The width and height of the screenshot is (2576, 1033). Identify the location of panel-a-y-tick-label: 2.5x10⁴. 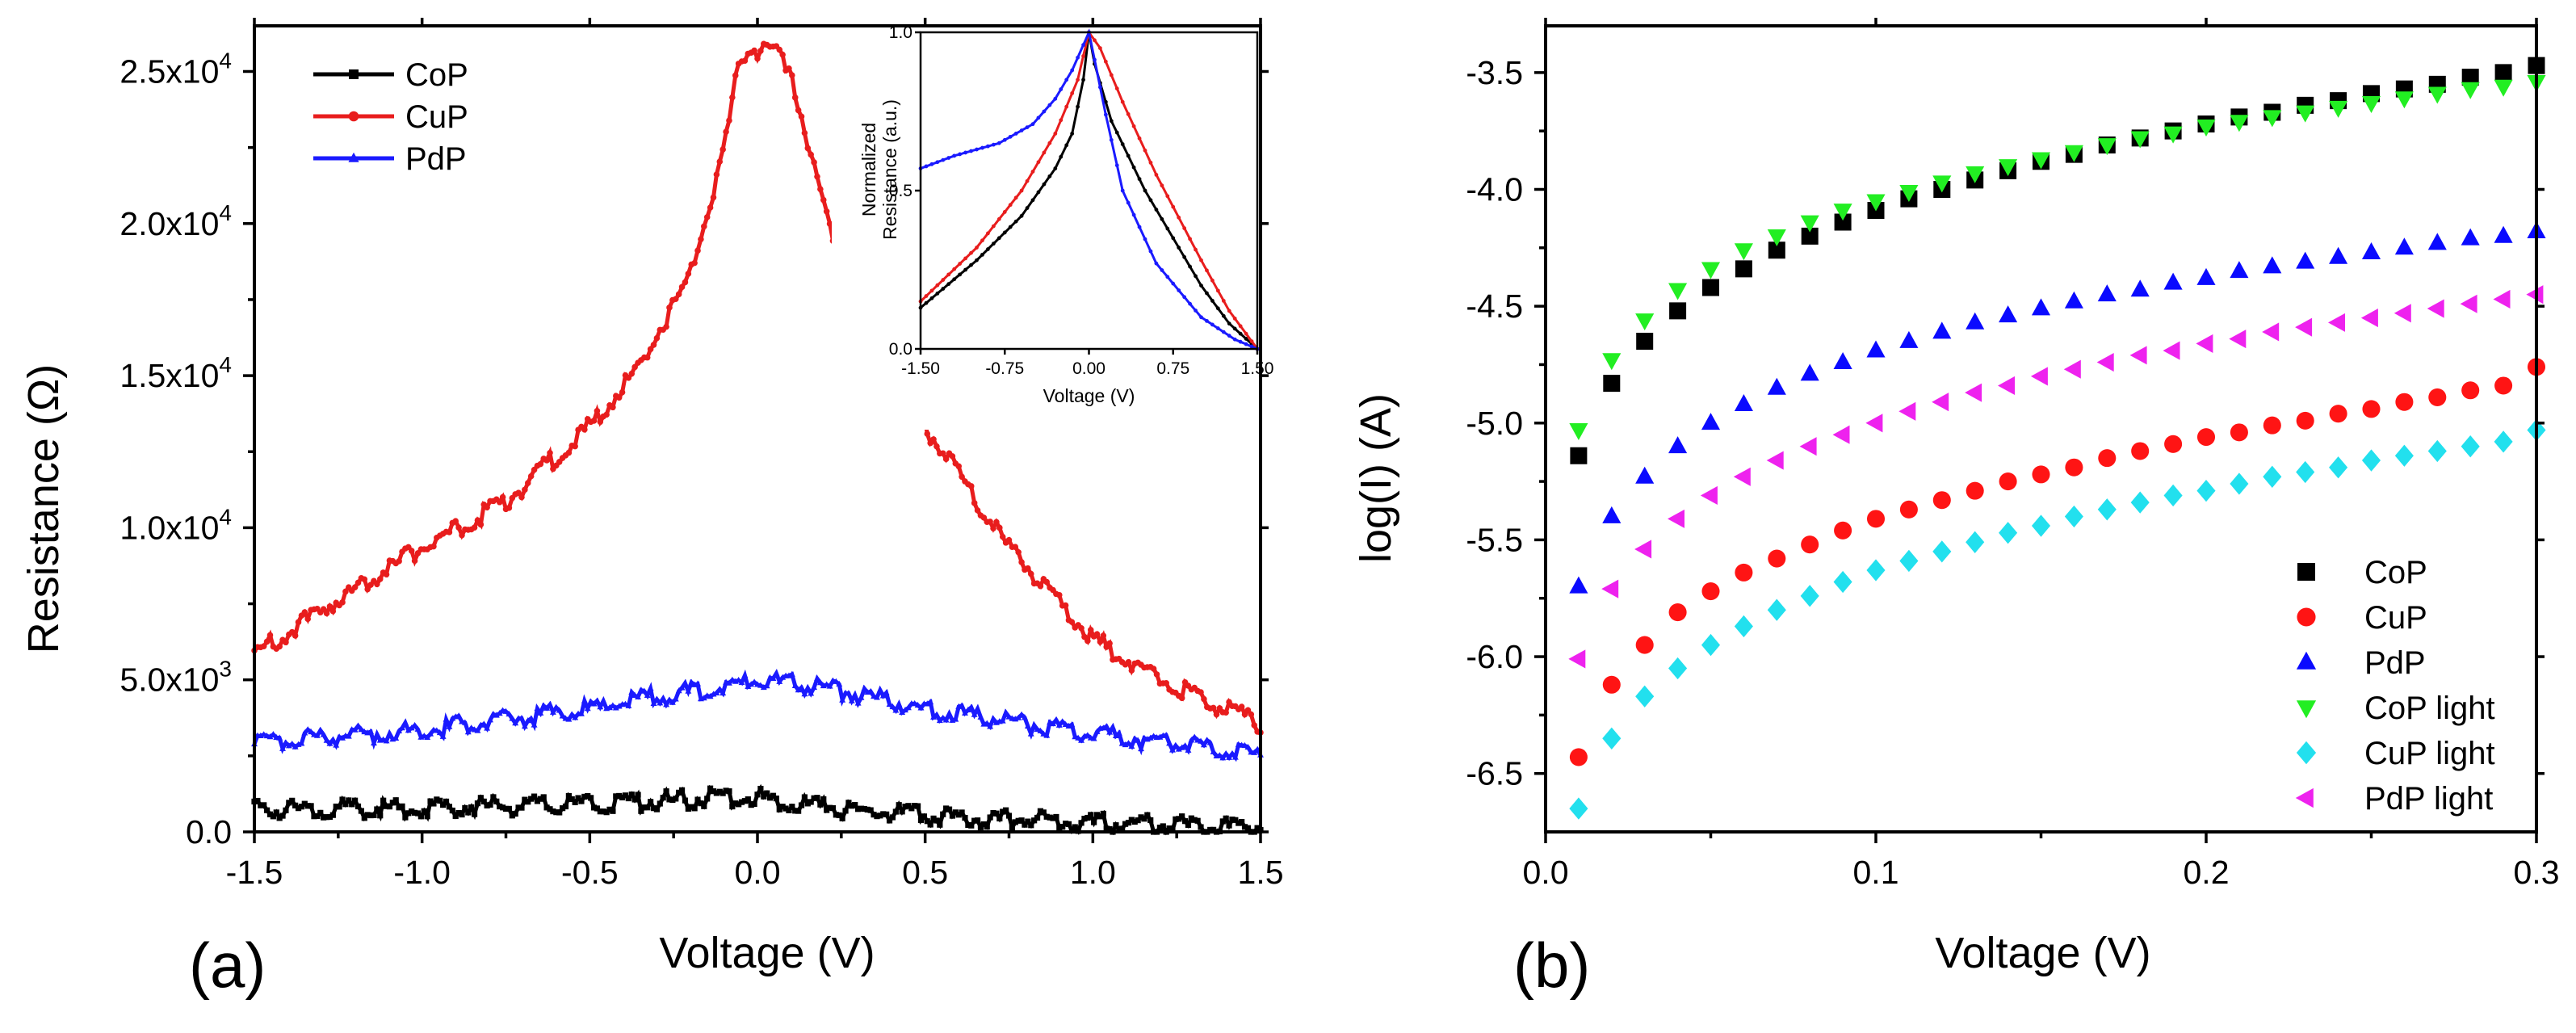
(176, 69).